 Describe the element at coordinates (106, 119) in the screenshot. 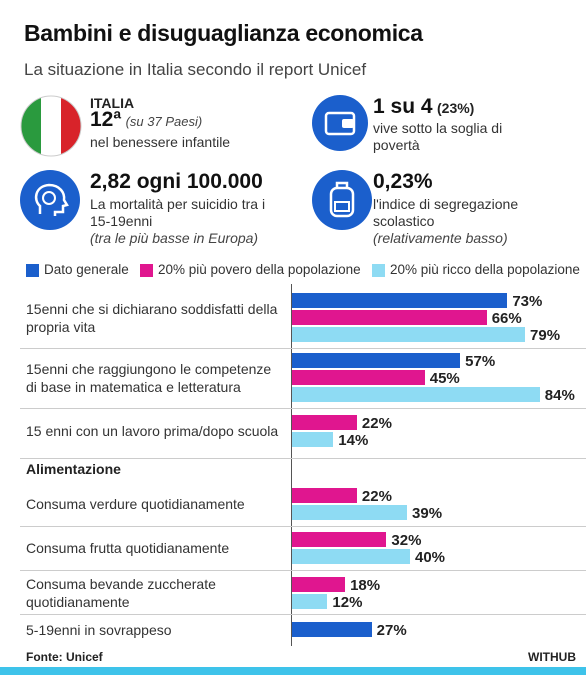

I see `stat-big: 12ª` at that location.